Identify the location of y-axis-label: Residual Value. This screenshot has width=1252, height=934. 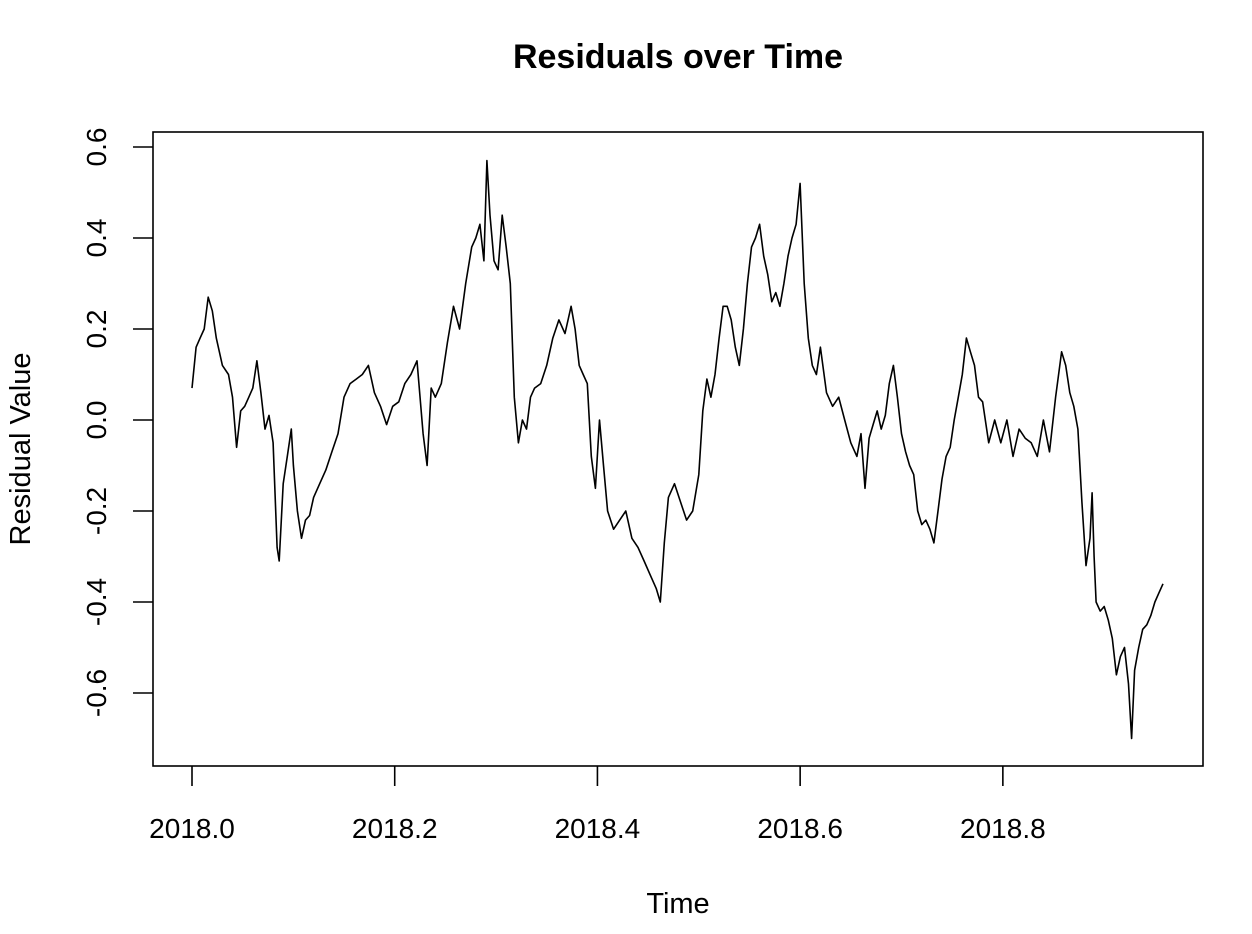
(21, 449).